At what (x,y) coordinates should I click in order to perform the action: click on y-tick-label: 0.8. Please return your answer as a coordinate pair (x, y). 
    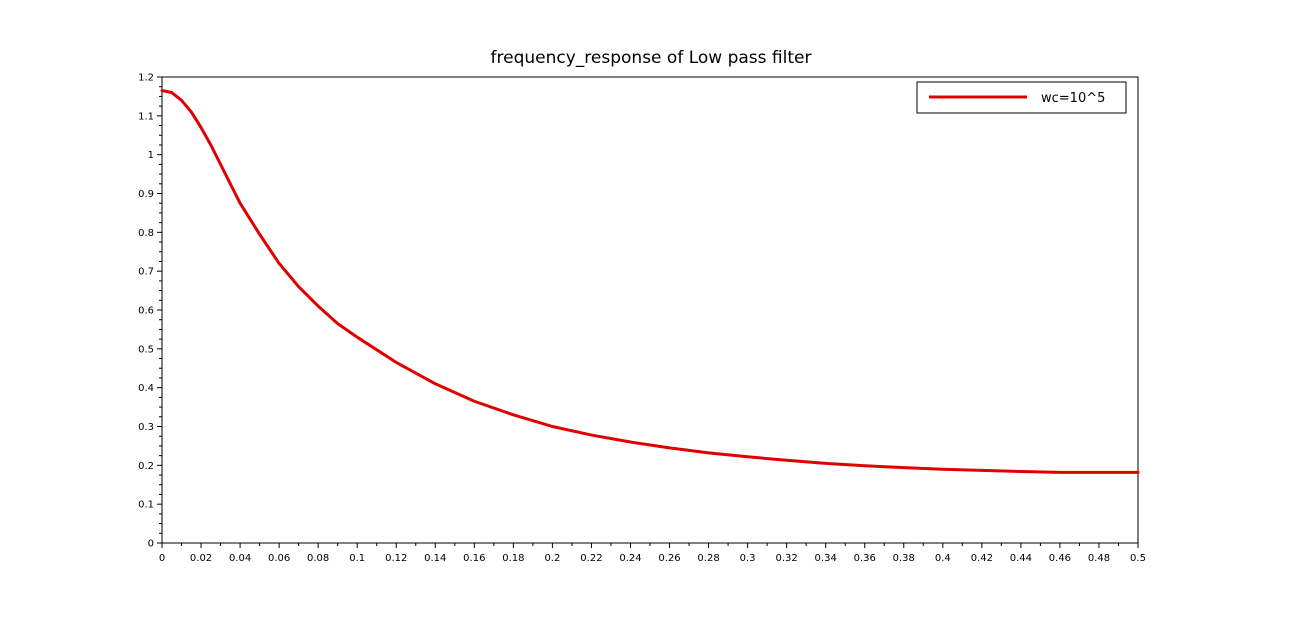
    Looking at the image, I should click on (146, 233).